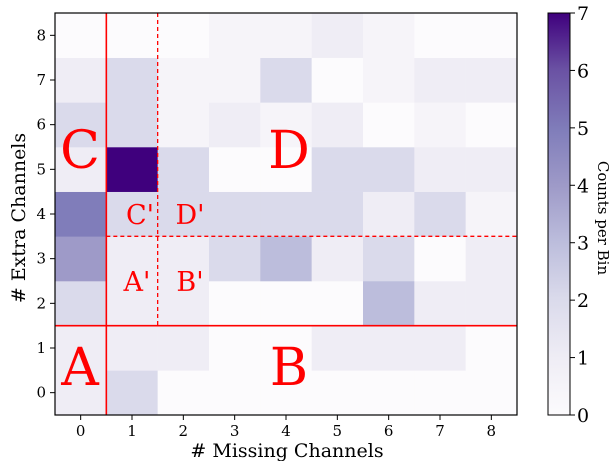  Describe the element at coordinates (235, 431) in the screenshot. I see `x-tick-label: 3` at that location.